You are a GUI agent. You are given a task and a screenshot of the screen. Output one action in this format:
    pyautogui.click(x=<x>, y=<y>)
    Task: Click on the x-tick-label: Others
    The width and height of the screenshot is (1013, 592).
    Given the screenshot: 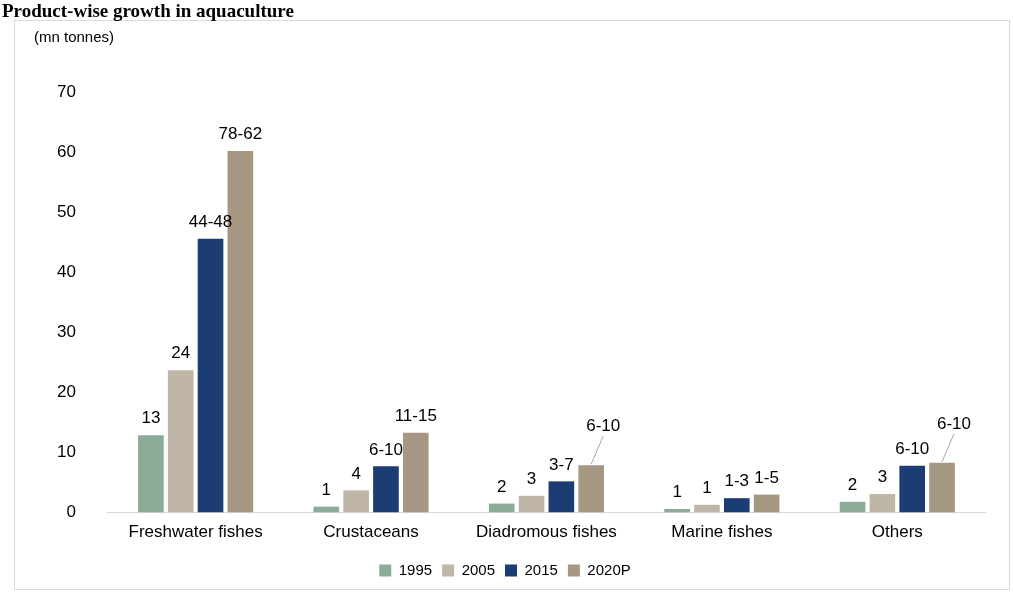 What is the action you would take?
    pyautogui.click(x=897, y=532)
    